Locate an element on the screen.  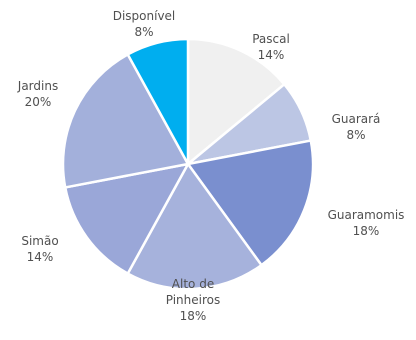
pie-label: Pascal 14% is located at coordinates (271, 47).